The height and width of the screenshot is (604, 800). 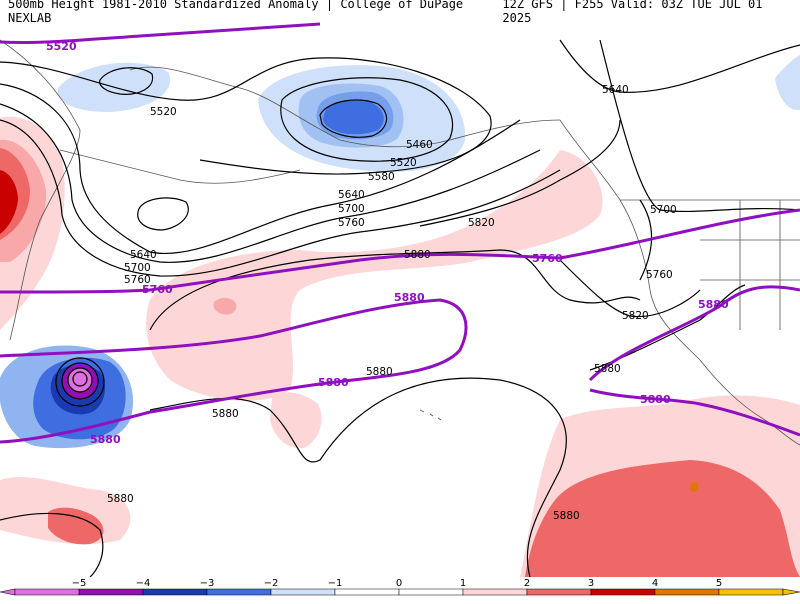 I want to click on pos-anomaly-west-core, so click(x=9, y=202).